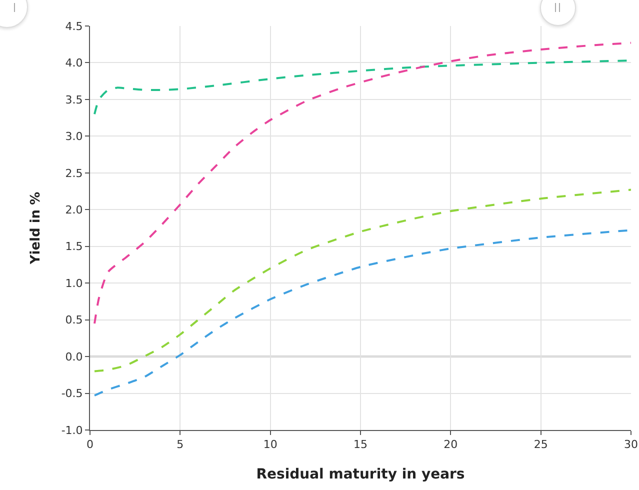  Describe the element at coordinates (270, 445) in the screenshot. I see `x-tick-label: 10` at that location.